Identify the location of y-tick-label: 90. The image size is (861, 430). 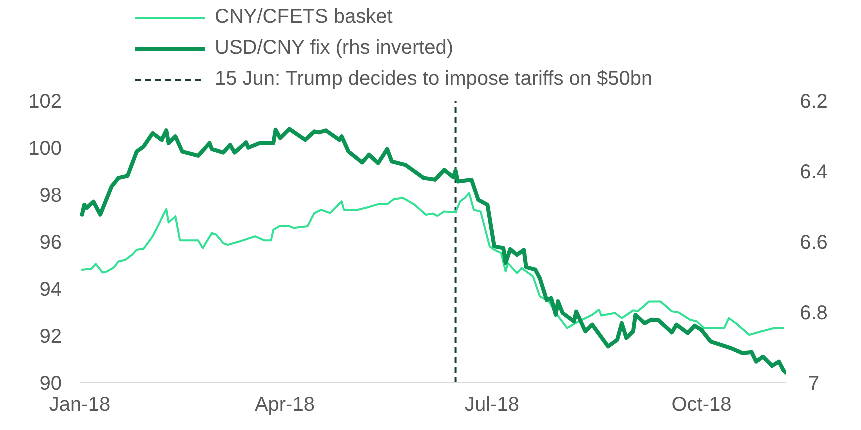
(51, 384).